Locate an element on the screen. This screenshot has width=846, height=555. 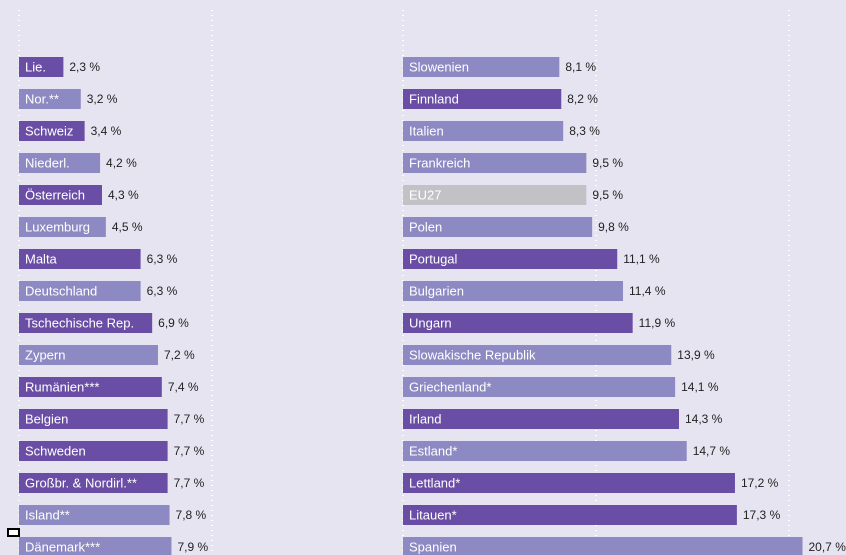
value-label: 9,8 % is located at coordinates (613, 227).